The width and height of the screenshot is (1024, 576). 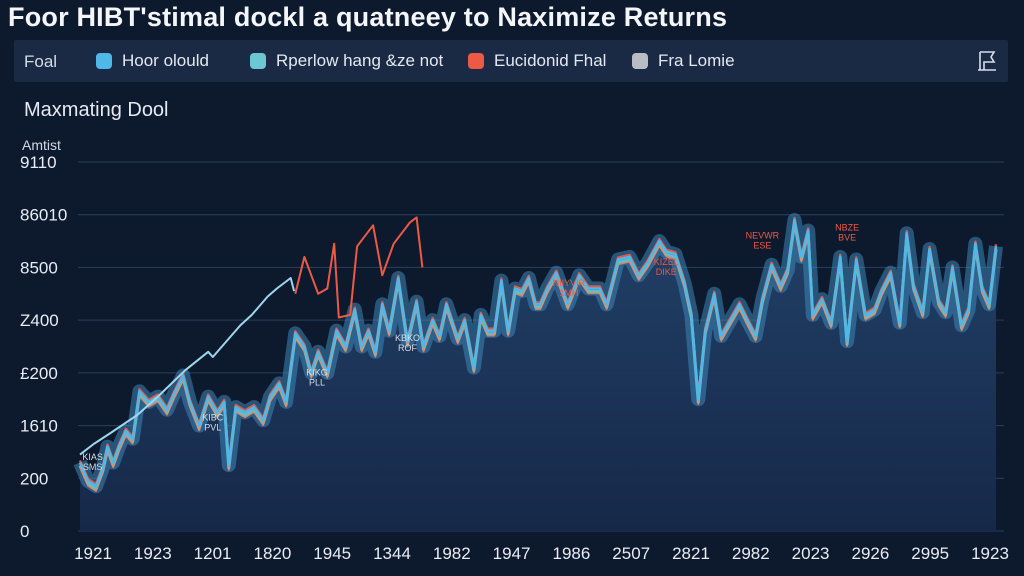 What do you see at coordinates (571, 553) in the screenshot?
I see `x-tick-label: 1986` at bounding box center [571, 553].